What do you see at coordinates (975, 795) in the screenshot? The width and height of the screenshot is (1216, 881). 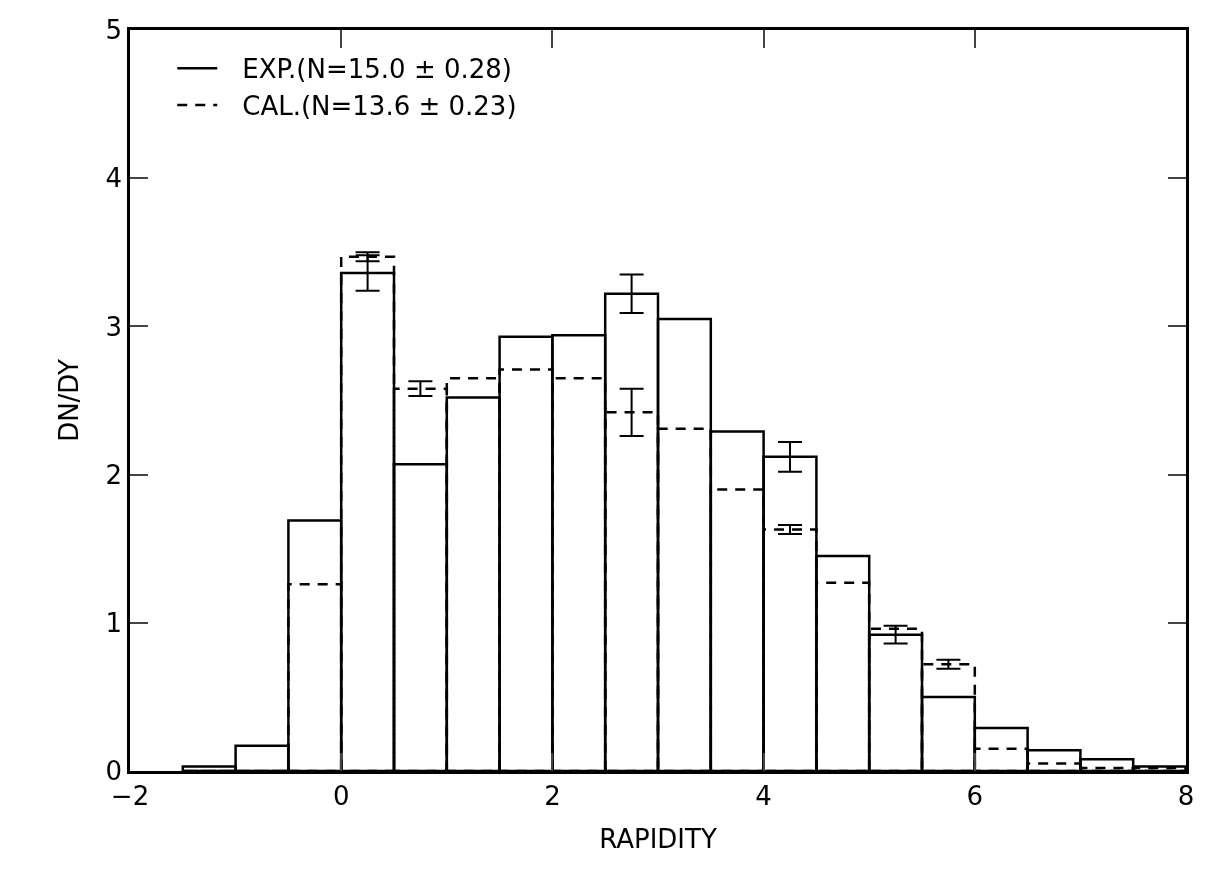 I see `x-tick-label: 6` at bounding box center [975, 795].